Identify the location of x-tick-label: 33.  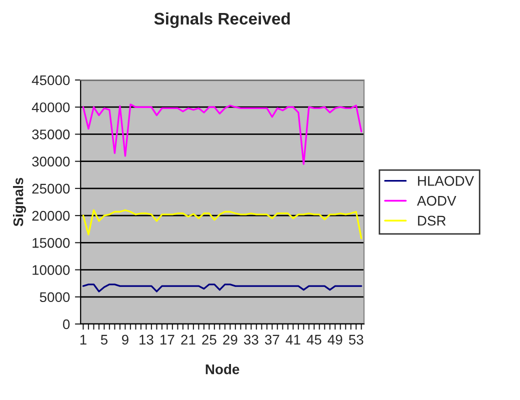
(251, 339).